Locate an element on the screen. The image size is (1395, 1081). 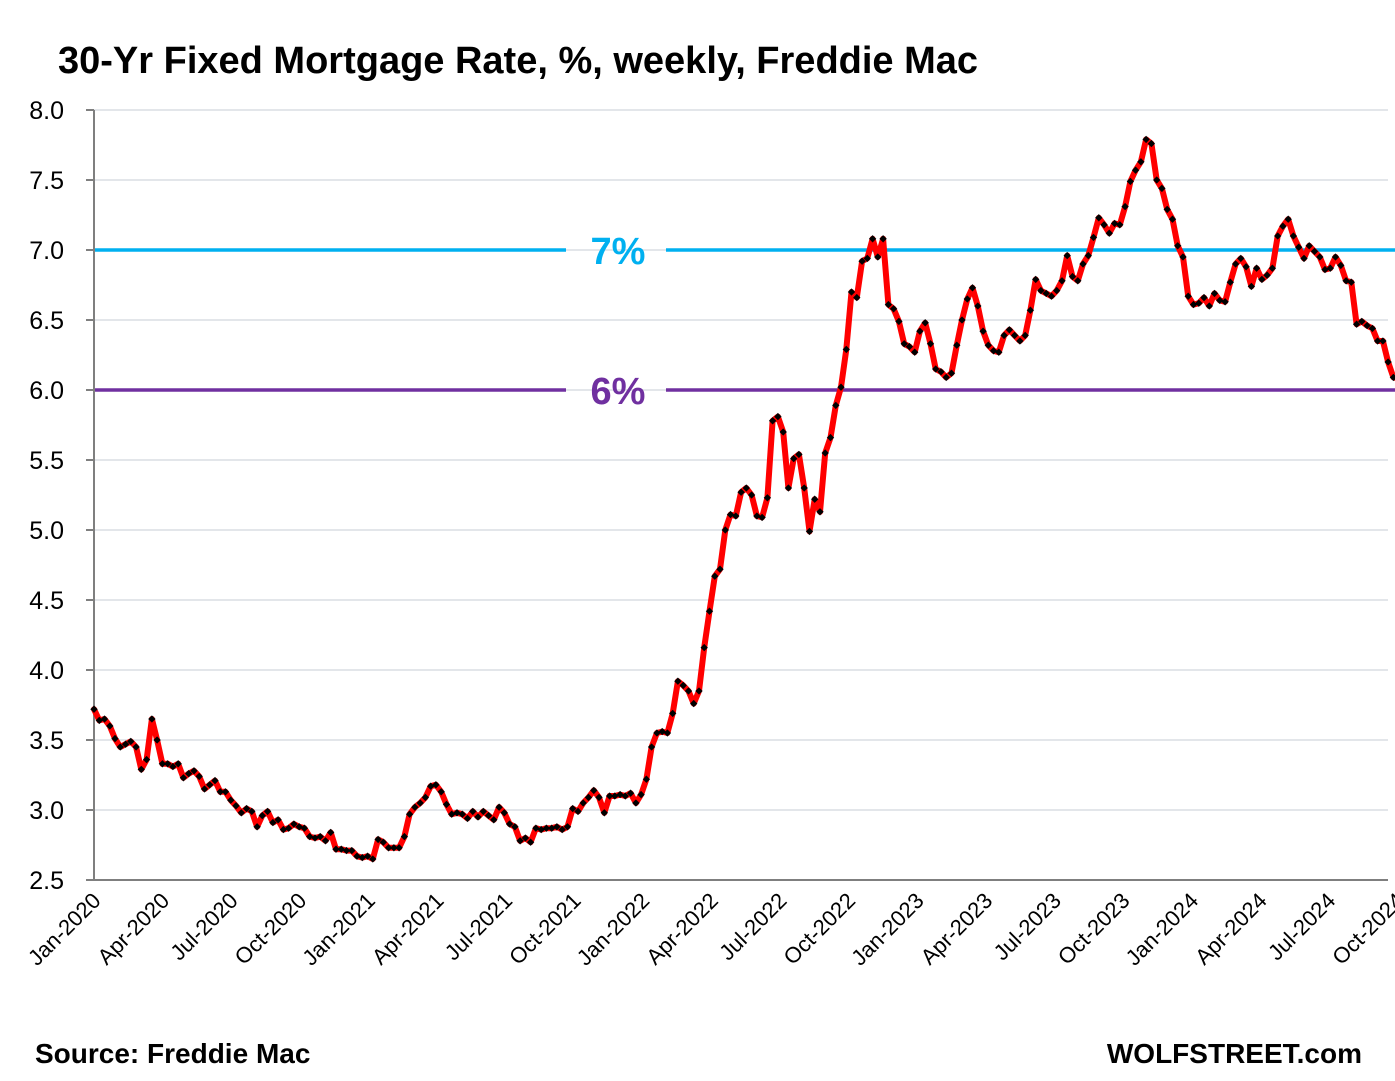
y-tick-label: 2.5 is located at coordinates (46, 881).